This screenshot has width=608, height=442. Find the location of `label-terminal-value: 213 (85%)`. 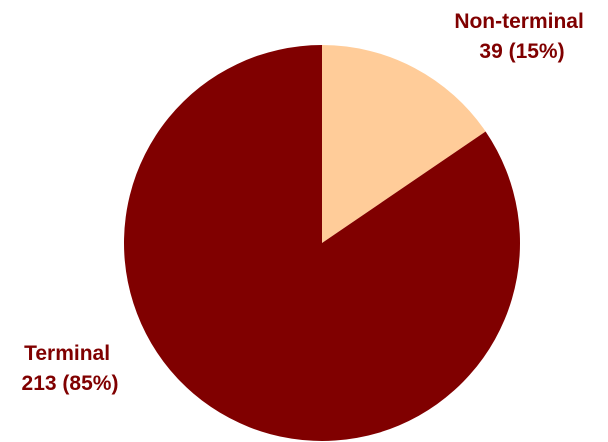

label-terminal-value: 213 (85%) is located at coordinates (70, 383).